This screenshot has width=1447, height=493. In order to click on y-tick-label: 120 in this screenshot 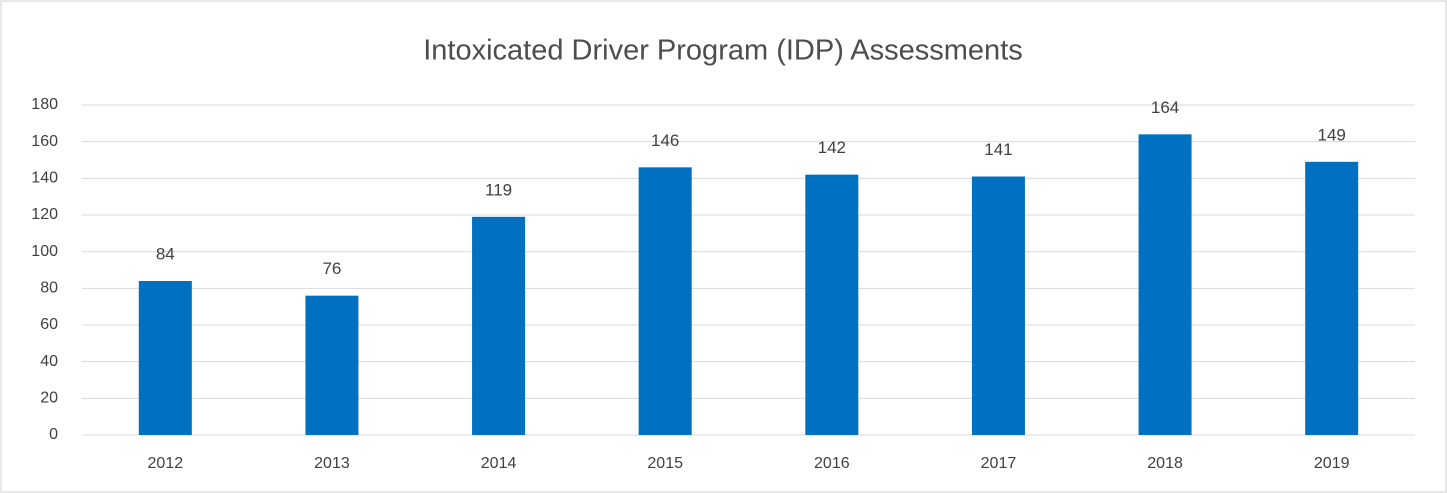, I will do `click(44, 214)`.